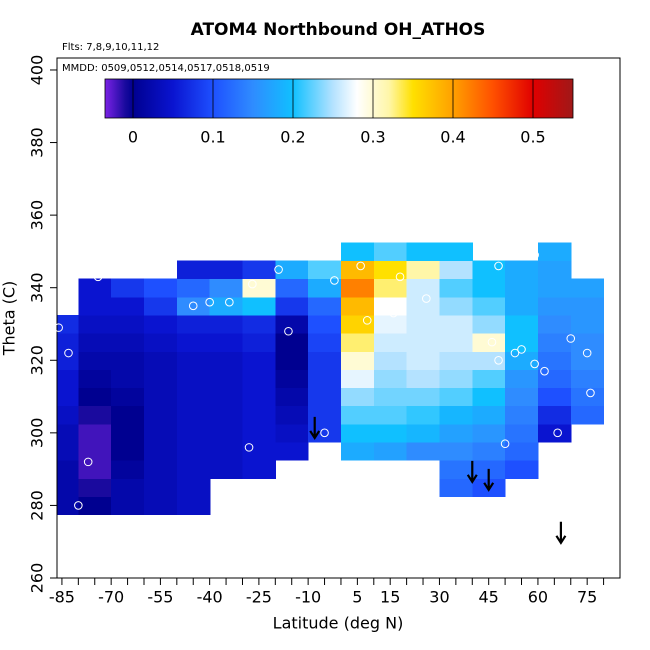 This screenshot has height=650, width=650. Describe the element at coordinates (37, 142) in the screenshot. I see `y-tick-label: 380` at that location.